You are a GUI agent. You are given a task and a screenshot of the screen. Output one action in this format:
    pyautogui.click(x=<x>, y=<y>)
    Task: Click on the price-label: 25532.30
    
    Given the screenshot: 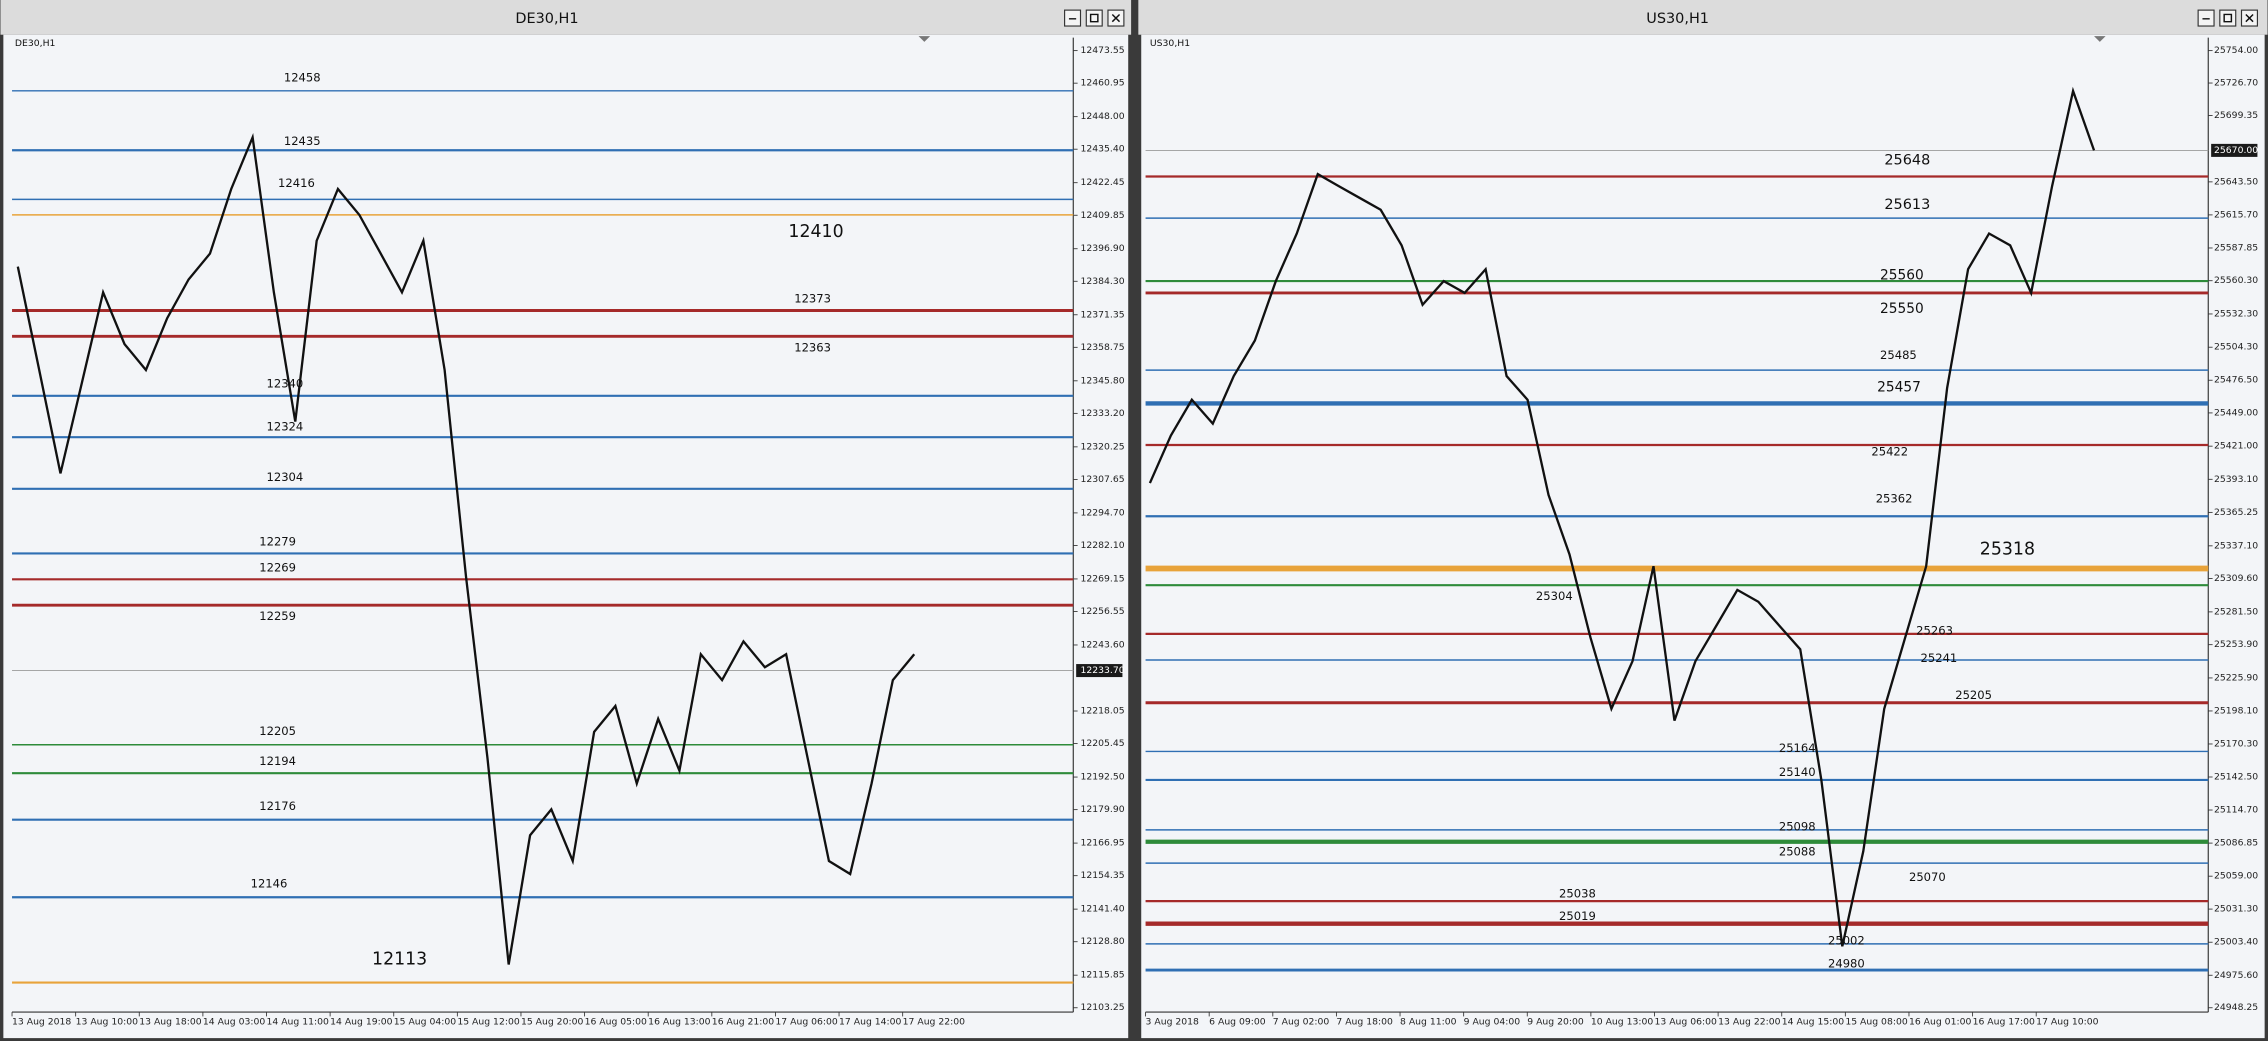 What is the action you would take?
    pyautogui.click(x=2236, y=313)
    